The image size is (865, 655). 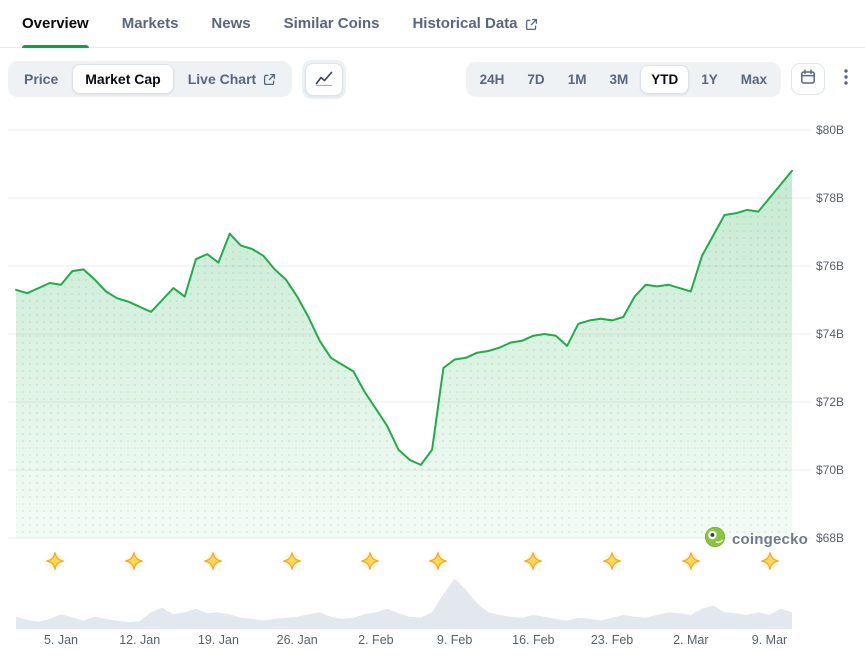 I want to click on chart-type-switch: Price Market Cap Live Chart, so click(x=150, y=79).